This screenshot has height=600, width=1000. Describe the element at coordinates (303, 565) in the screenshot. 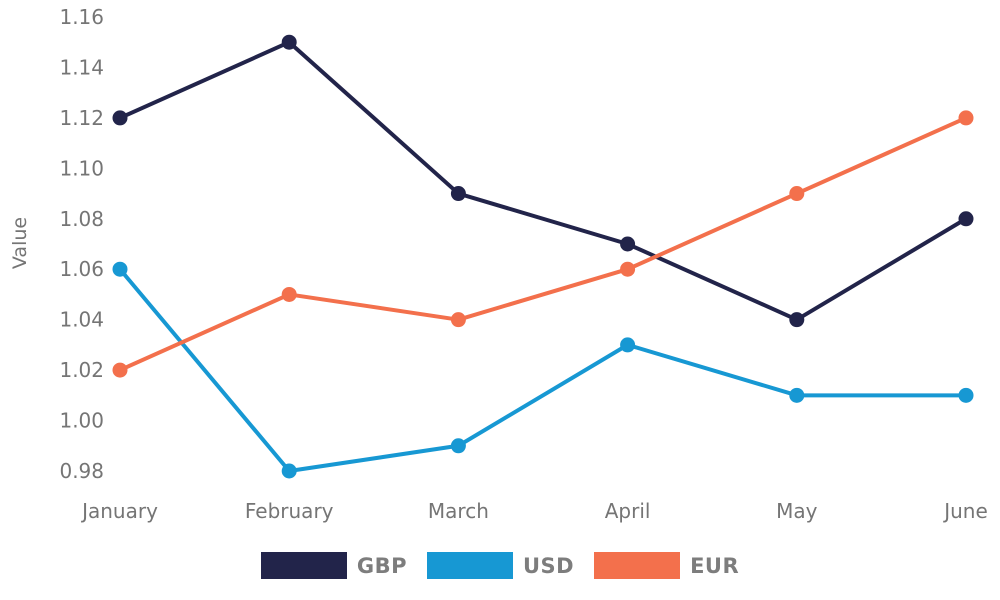

I see `legend-swatch-gbp` at that location.